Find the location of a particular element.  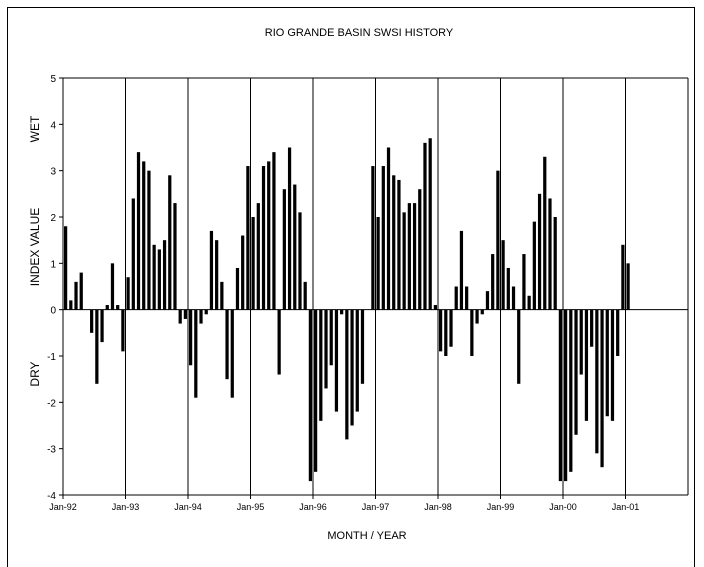

x-tick-label: Jan-00 is located at coordinates (563, 507).